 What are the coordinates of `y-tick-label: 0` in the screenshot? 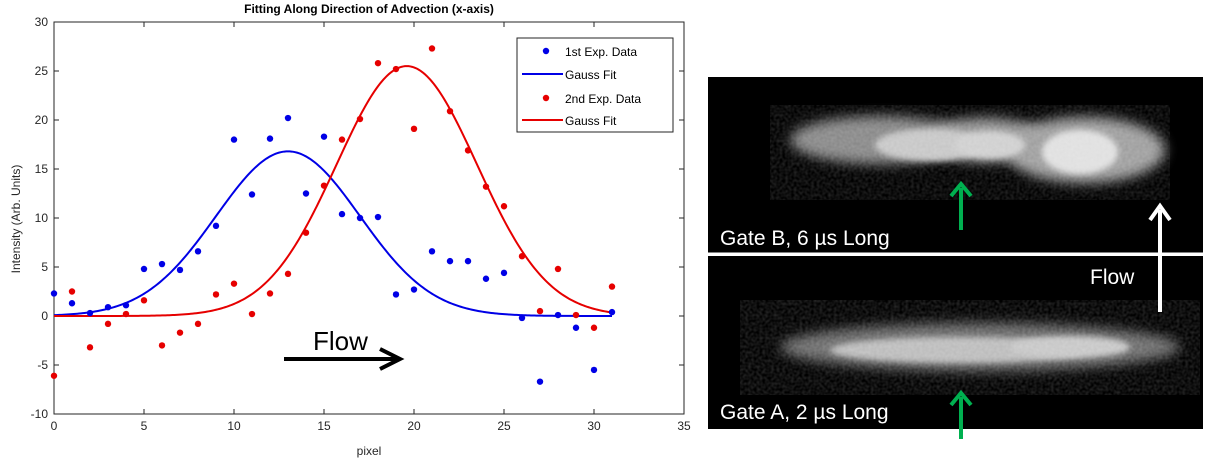 It's located at (44, 316).